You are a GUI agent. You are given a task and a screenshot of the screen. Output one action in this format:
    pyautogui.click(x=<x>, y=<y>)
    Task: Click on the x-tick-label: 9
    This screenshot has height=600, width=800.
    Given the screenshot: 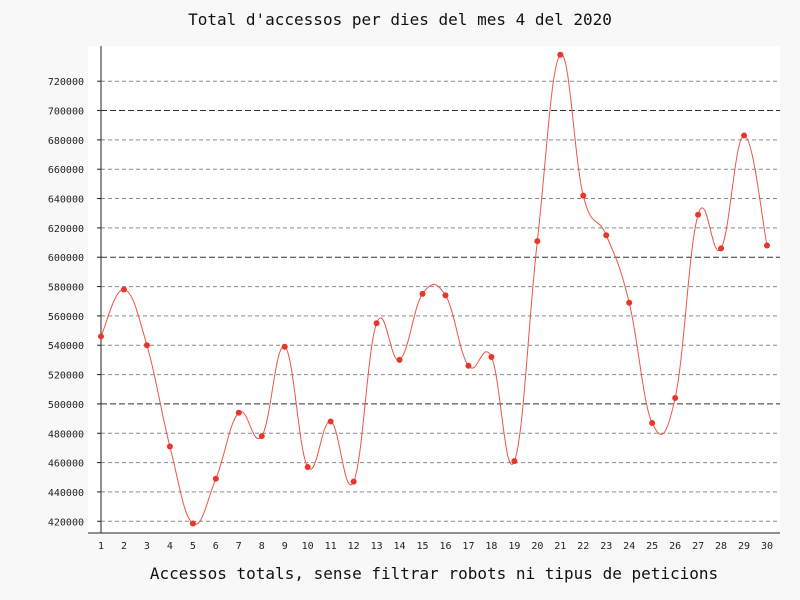 What is the action you would take?
    pyautogui.click(x=285, y=546)
    